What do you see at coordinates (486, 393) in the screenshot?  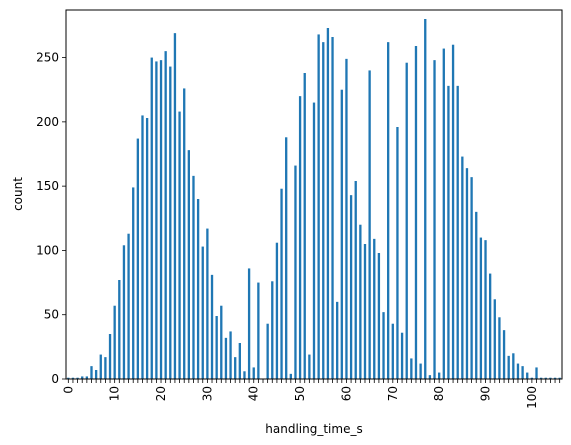 I see `x-tick-label: 90` at bounding box center [486, 393].